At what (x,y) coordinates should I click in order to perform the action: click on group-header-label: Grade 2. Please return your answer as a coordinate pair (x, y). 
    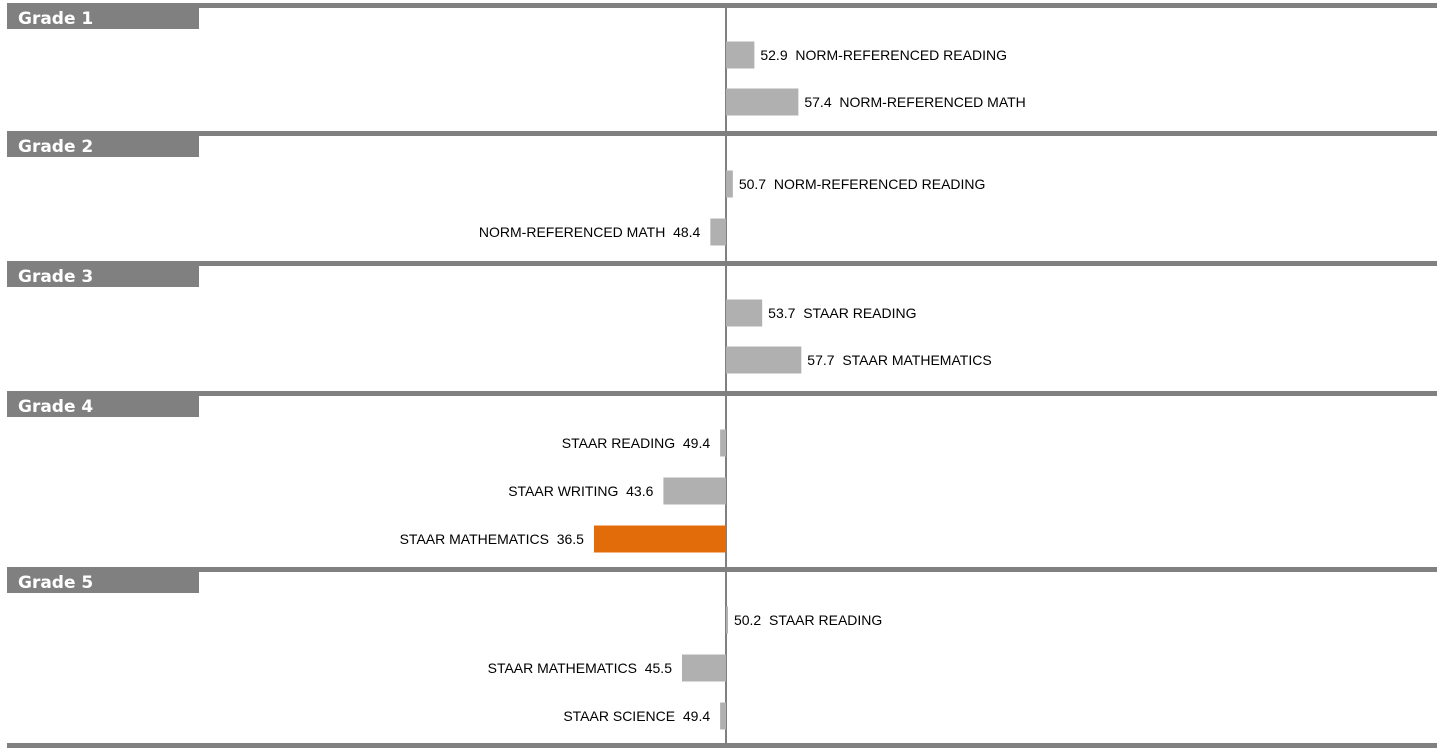
    Looking at the image, I should click on (55, 147).